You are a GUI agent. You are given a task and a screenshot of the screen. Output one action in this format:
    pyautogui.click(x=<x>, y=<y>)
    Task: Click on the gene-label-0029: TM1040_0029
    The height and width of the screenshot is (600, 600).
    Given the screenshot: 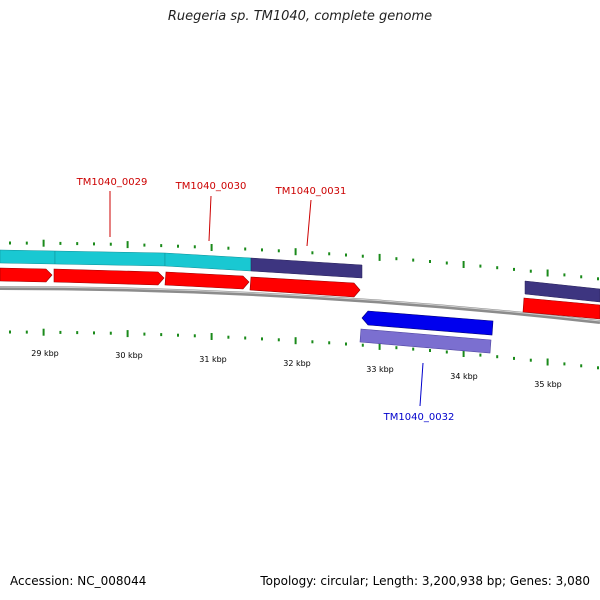 What is the action you would take?
    pyautogui.click(x=112, y=182)
    